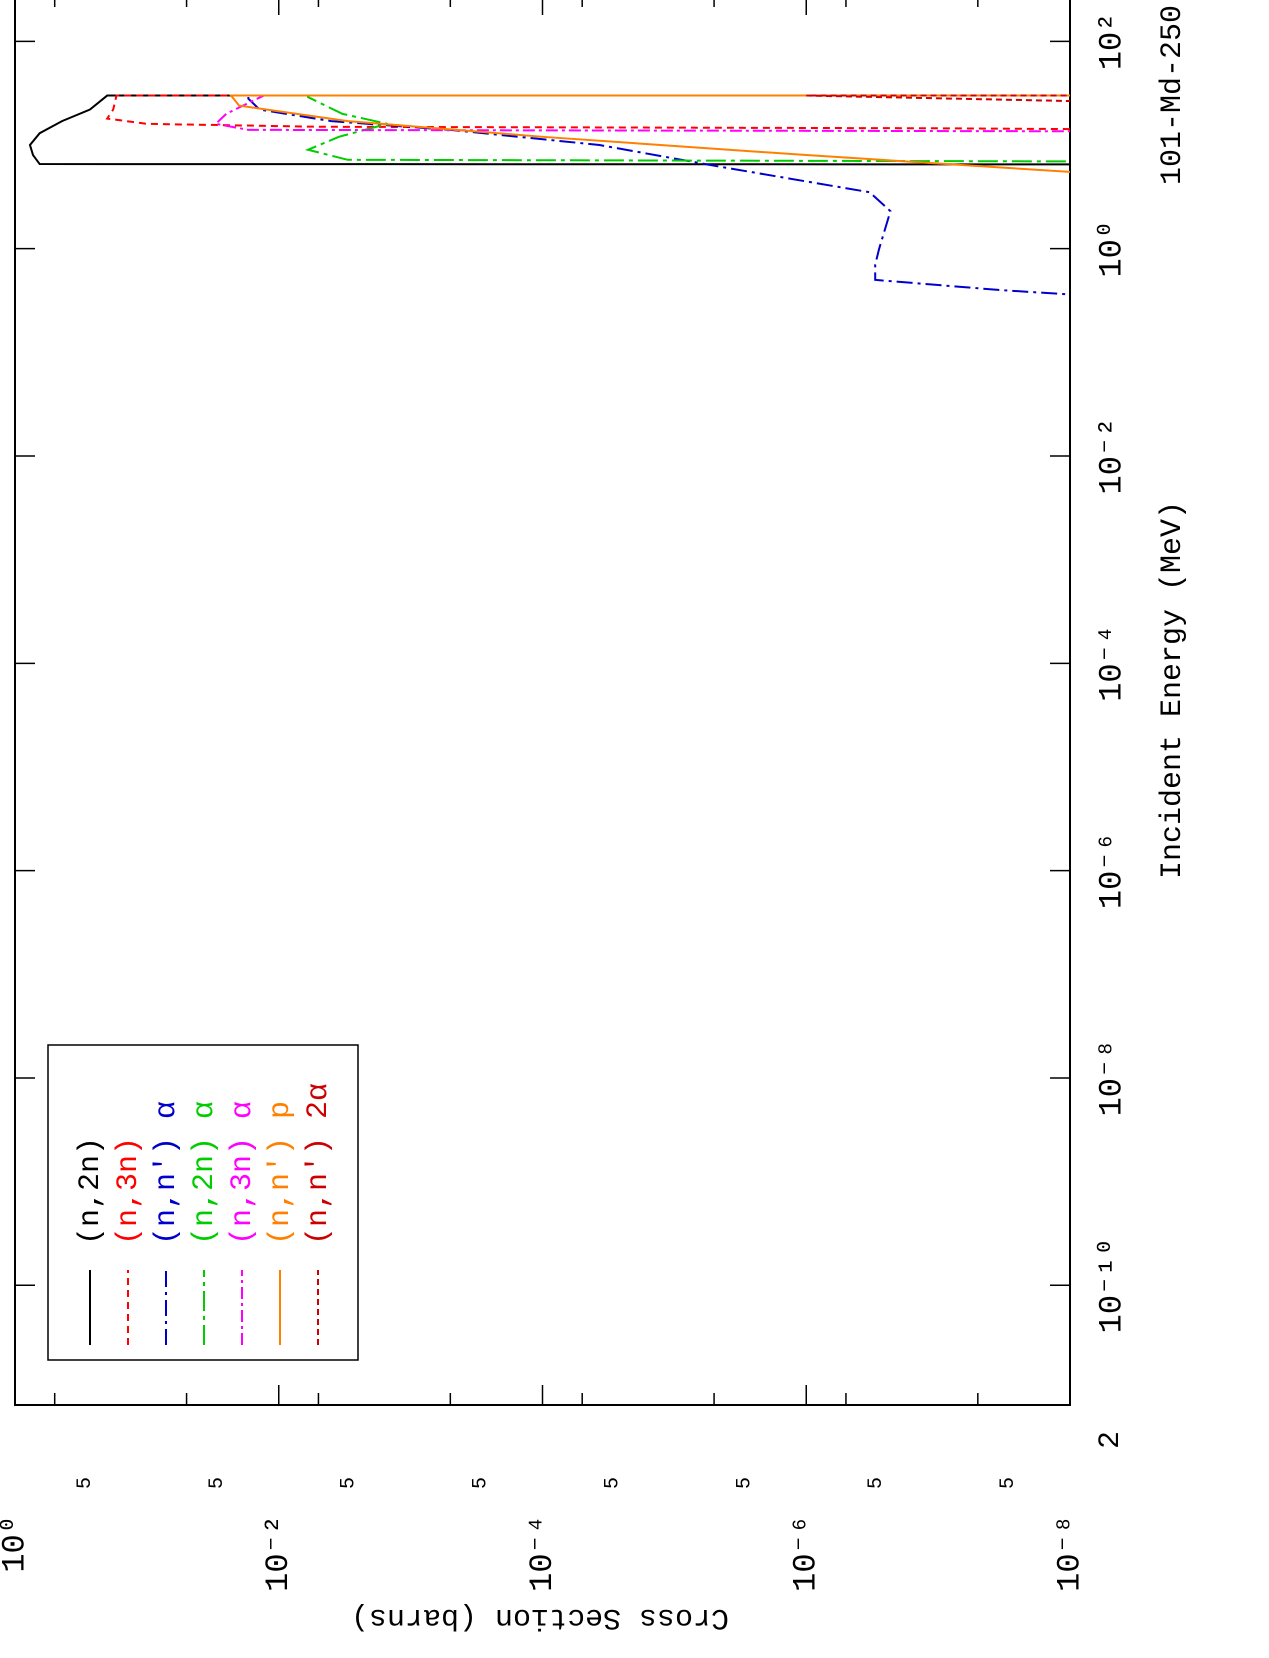 The width and height of the screenshot is (1269, 1658). Describe the element at coordinates (1111, 1078) in the screenshot. I see `x-tick-label: 10⁻⁸` at that location.